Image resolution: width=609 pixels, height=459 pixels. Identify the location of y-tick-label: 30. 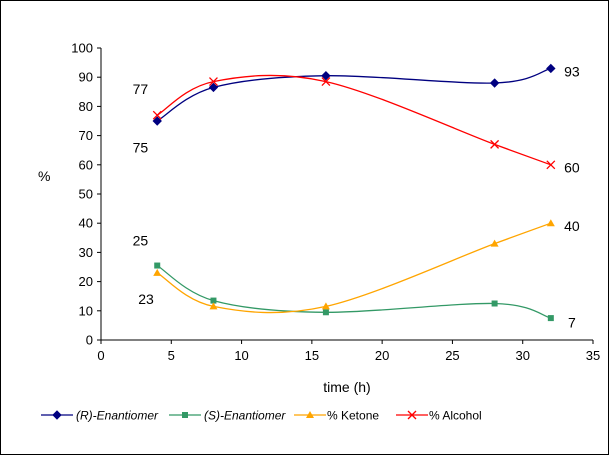
(86, 252).